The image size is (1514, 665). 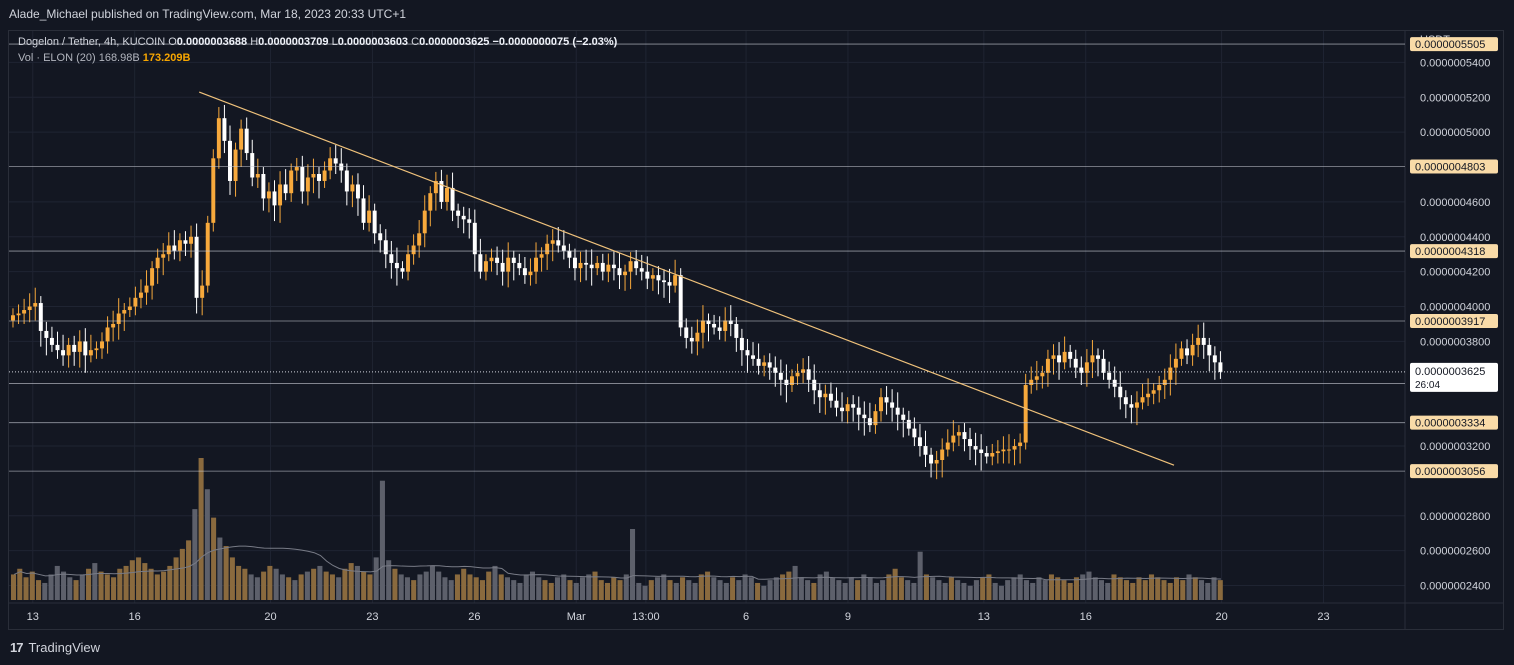 I want to click on x-tick-label: 13:00, so click(x=646, y=617).